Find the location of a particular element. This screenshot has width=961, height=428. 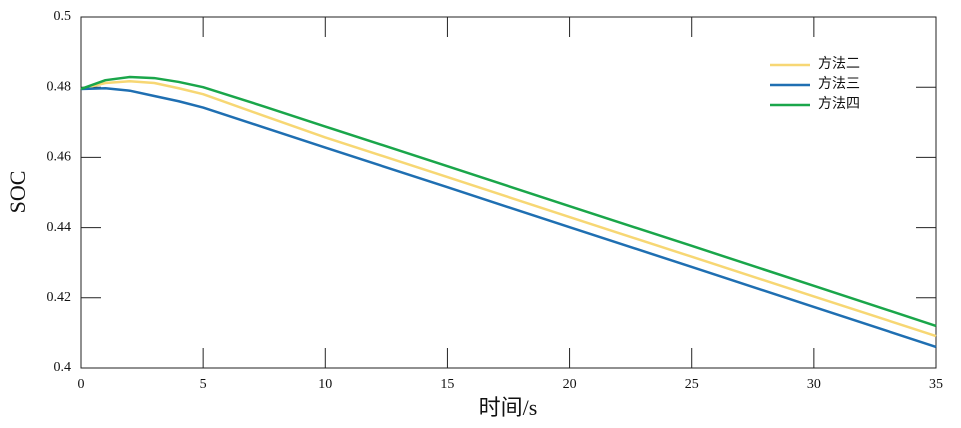

x-tick-label: 15 is located at coordinates (447, 384).